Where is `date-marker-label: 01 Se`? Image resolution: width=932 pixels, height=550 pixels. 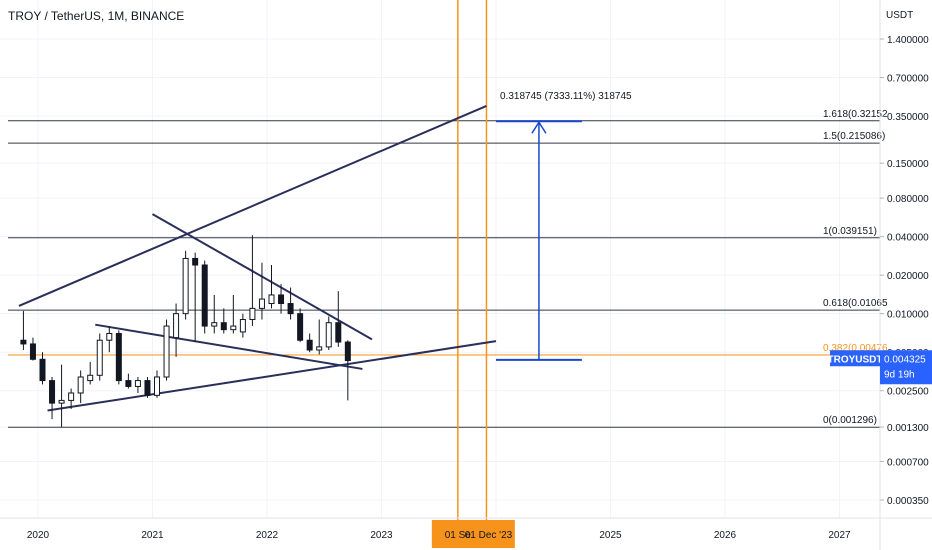 date-marker-label: 01 Se is located at coordinates (458, 535).